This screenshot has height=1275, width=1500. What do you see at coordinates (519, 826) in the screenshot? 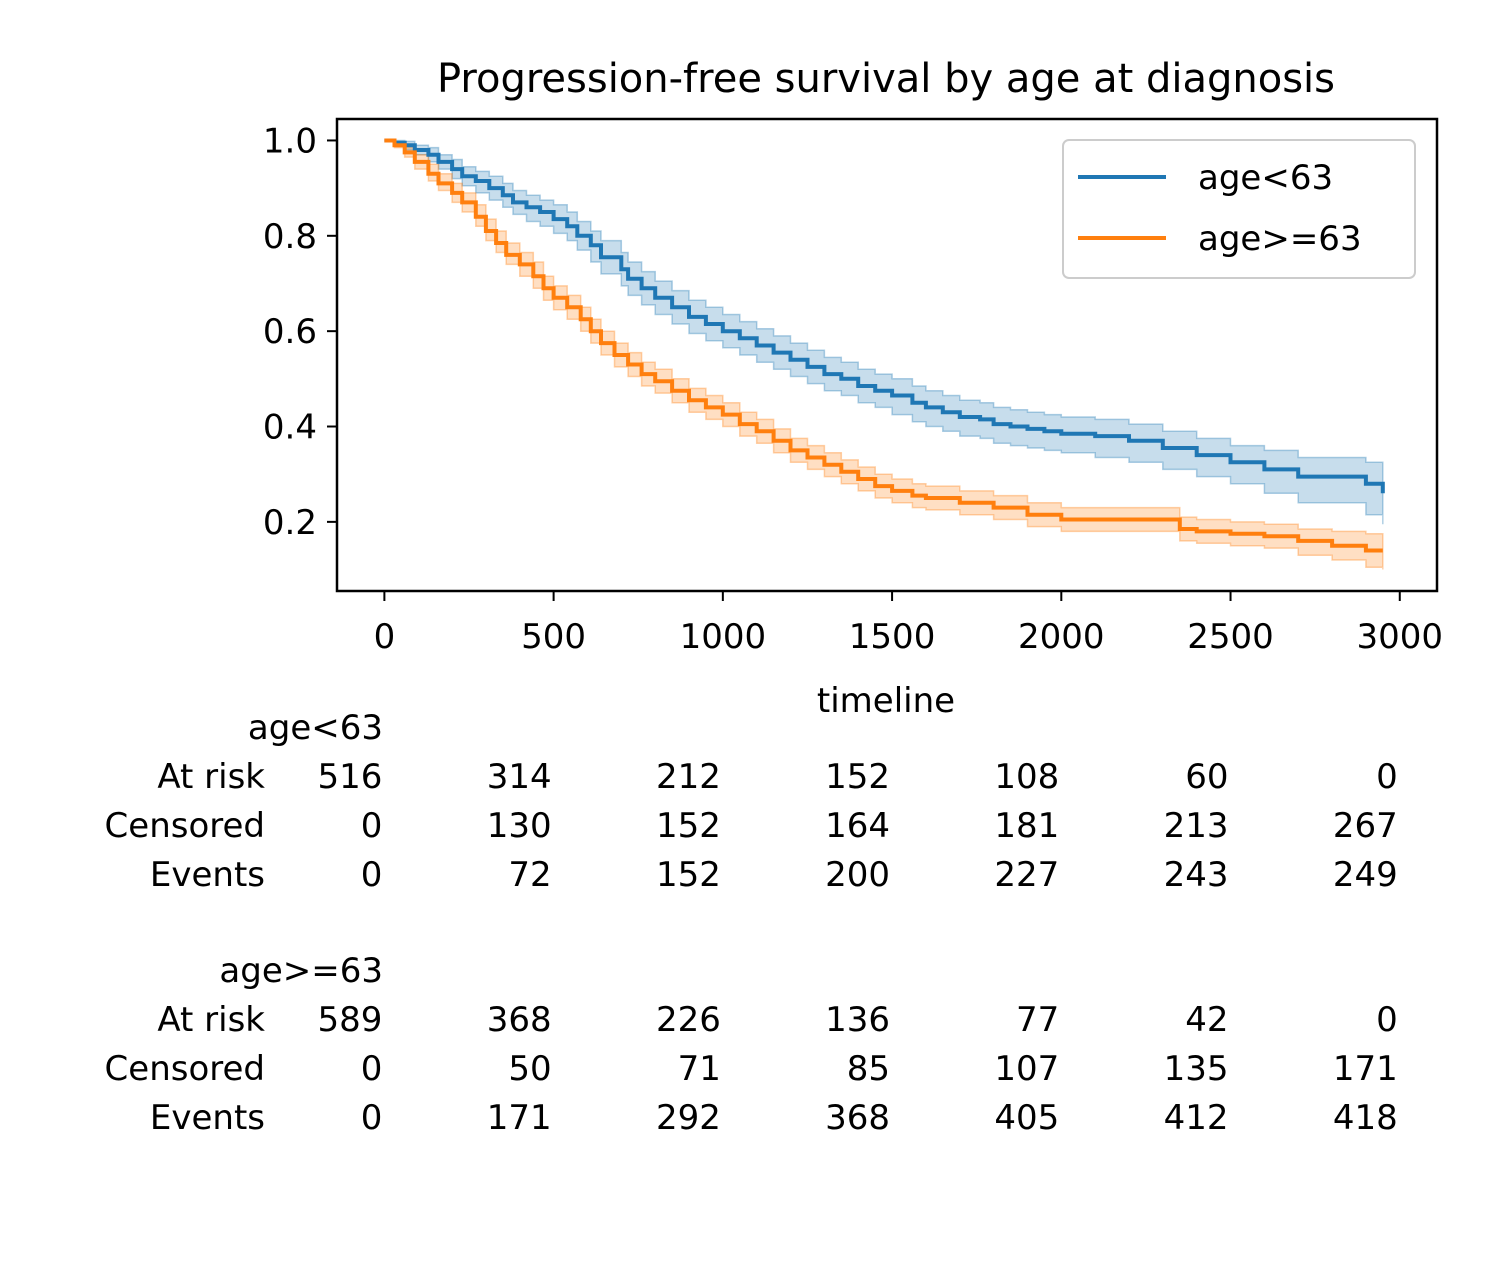
I see `risk-cell: 130` at bounding box center [519, 826].